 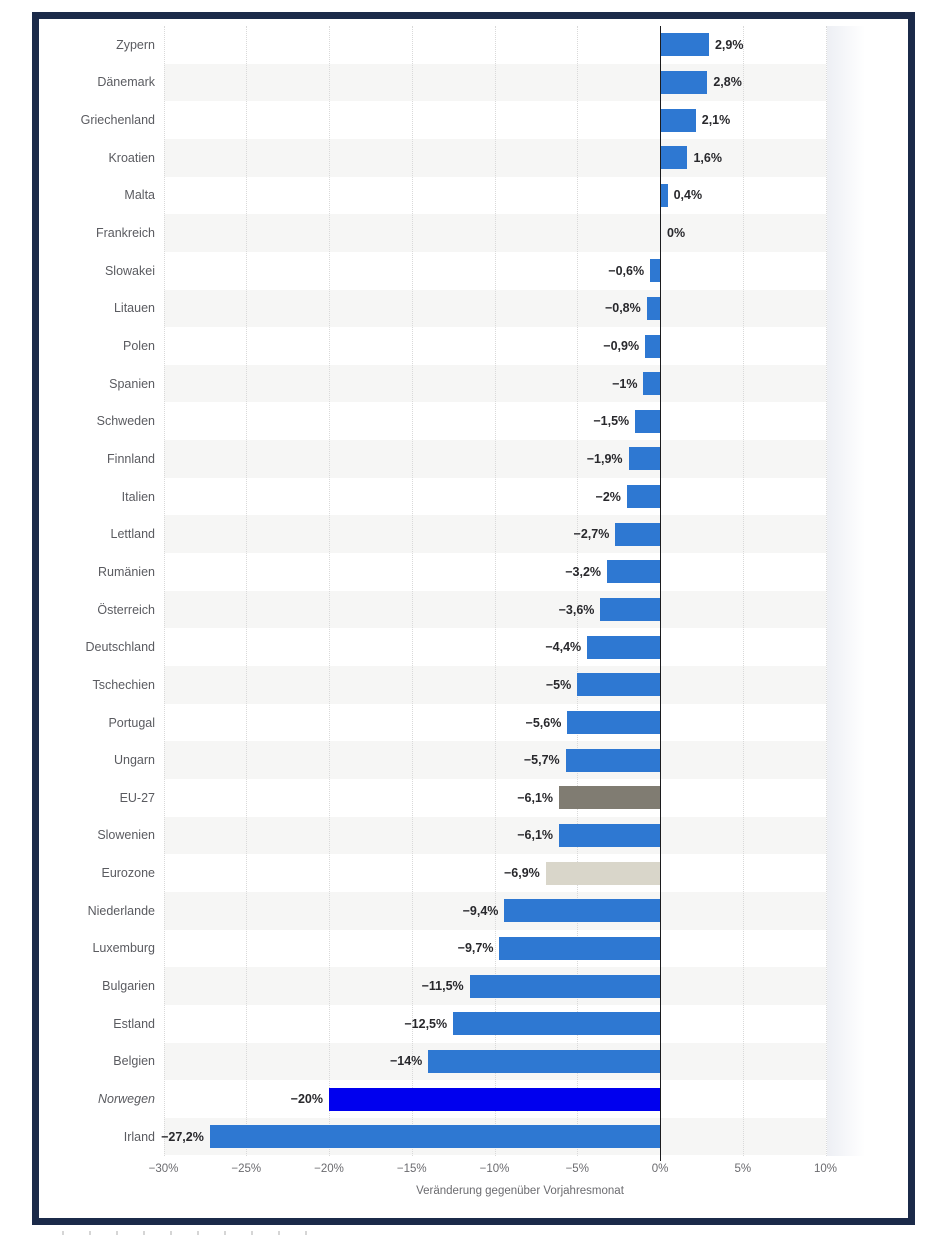 I want to click on value-label: −0,8%, so click(x=622, y=308).